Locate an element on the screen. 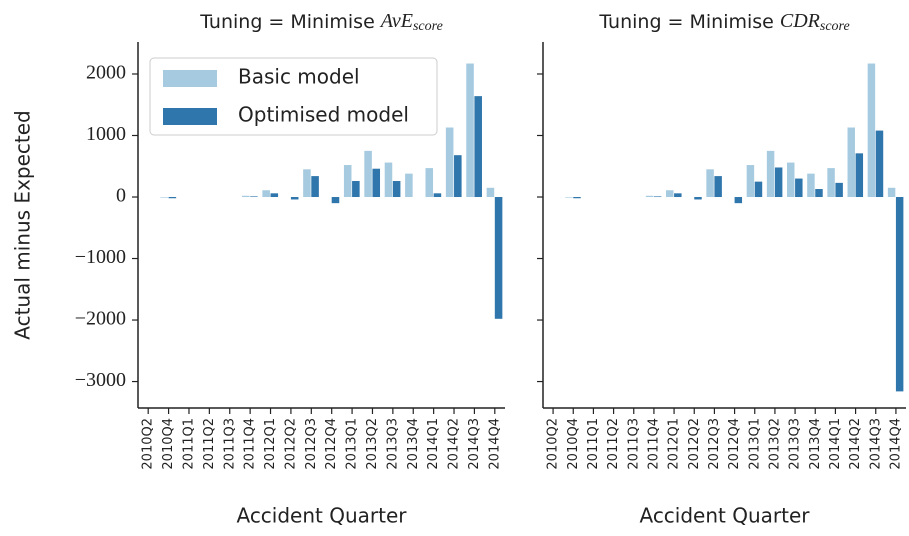 The width and height of the screenshot is (909, 536). x-tick-label: 2013Q3 is located at coordinates (795, 444).